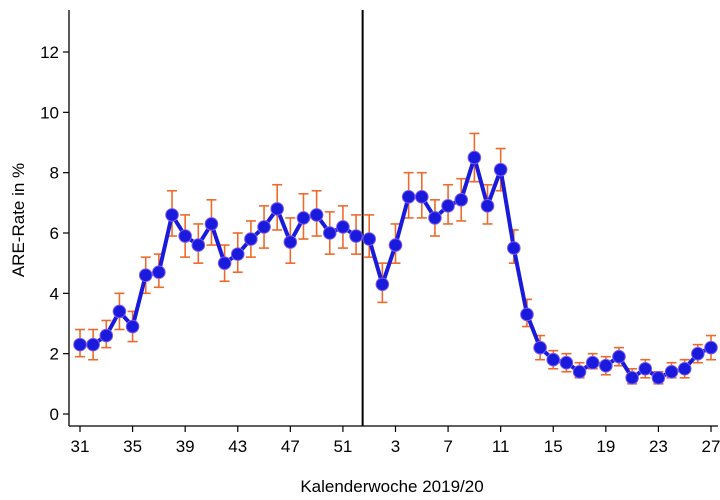  What do you see at coordinates (391, 486) in the screenshot?
I see `x-axis-title: Kalenderwoche 2019/20` at bounding box center [391, 486].